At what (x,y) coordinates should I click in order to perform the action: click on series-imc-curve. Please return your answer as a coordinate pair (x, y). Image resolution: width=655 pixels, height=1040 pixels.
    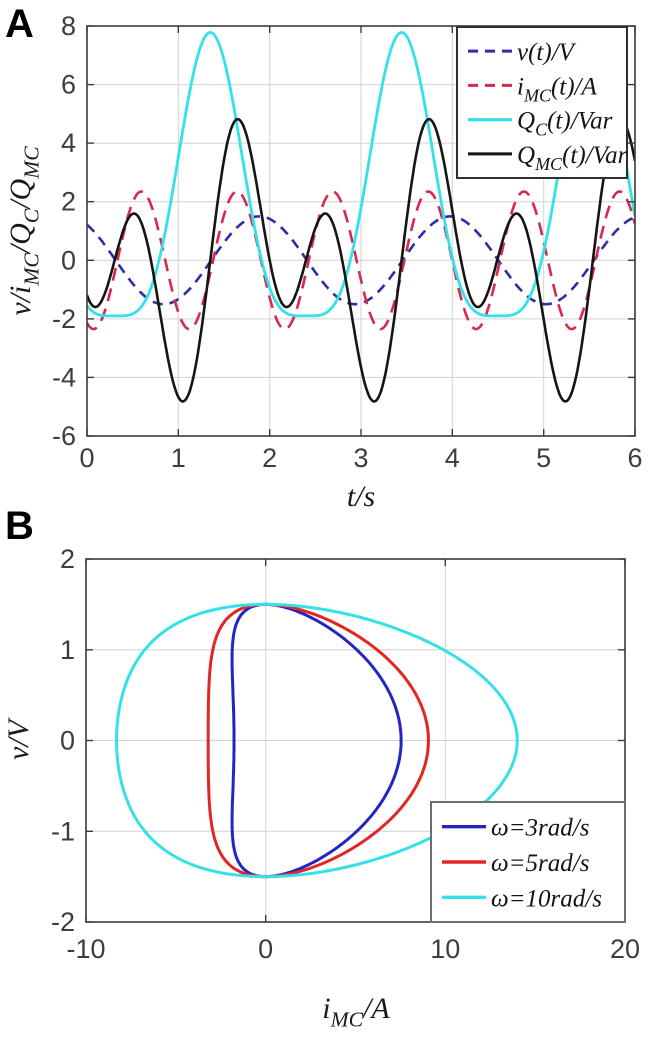
    Looking at the image, I should click on (361, 260).